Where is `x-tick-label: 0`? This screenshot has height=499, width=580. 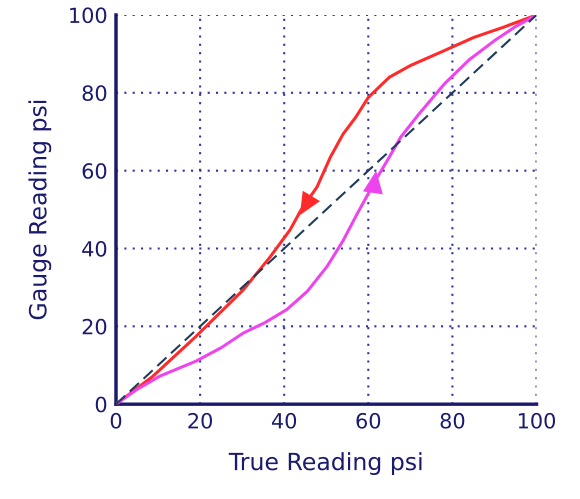
x-tick-label: 0 is located at coordinates (116, 420).